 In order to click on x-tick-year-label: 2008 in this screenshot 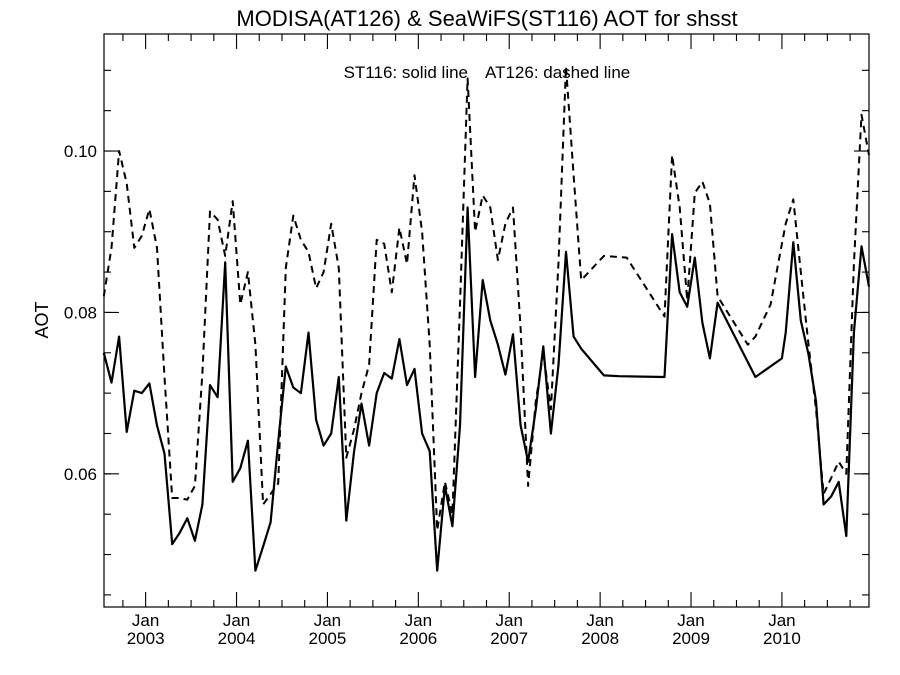, I will do `click(600, 638)`.